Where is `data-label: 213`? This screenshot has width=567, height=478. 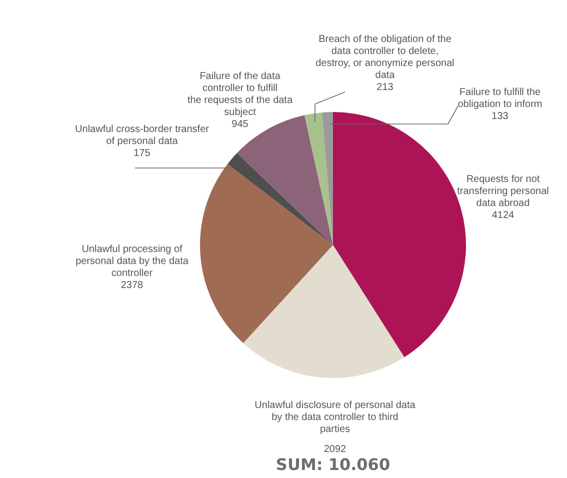 data-label: 213 is located at coordinates (385, 87).